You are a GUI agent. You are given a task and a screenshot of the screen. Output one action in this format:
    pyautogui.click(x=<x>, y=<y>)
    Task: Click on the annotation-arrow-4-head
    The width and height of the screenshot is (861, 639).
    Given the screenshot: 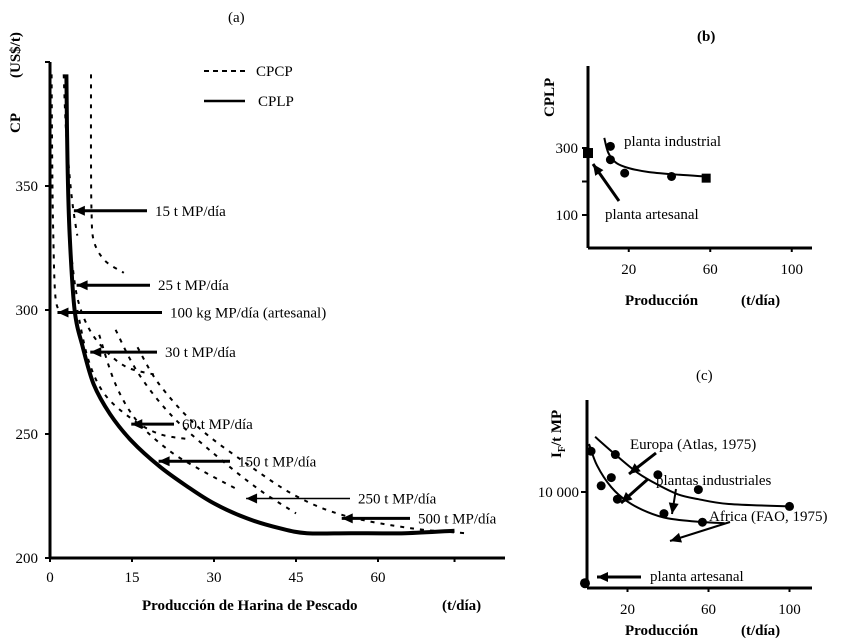 What is the action you would take?
    pyautogui.click(x=137, y=424)
    